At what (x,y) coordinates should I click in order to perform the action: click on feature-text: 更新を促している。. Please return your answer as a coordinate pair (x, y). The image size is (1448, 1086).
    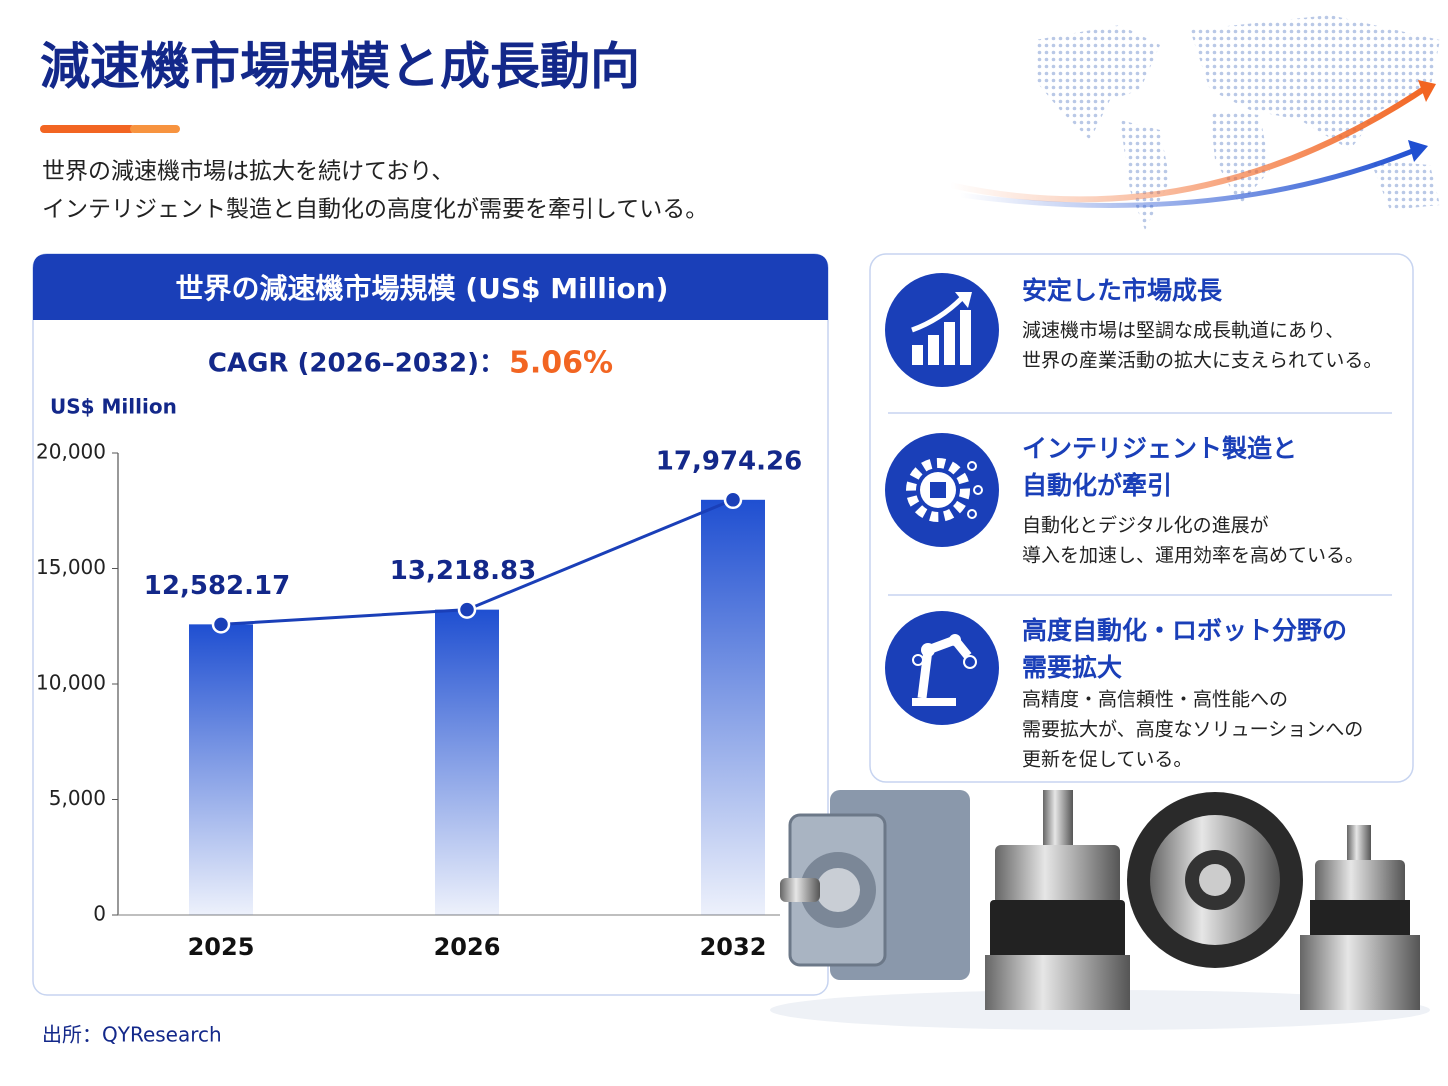
    Looking at the image, I should click on (1107, 760).